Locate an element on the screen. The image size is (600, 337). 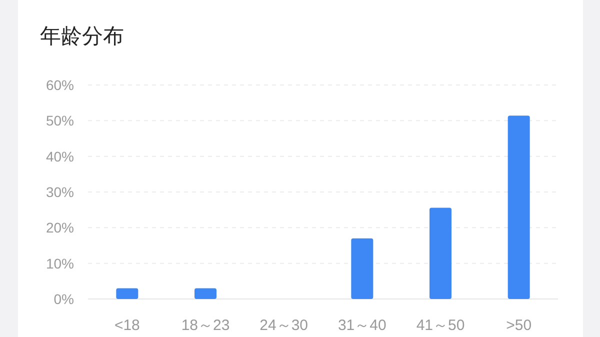
x-tick-label: >50 is located at coordinates (519, 325).